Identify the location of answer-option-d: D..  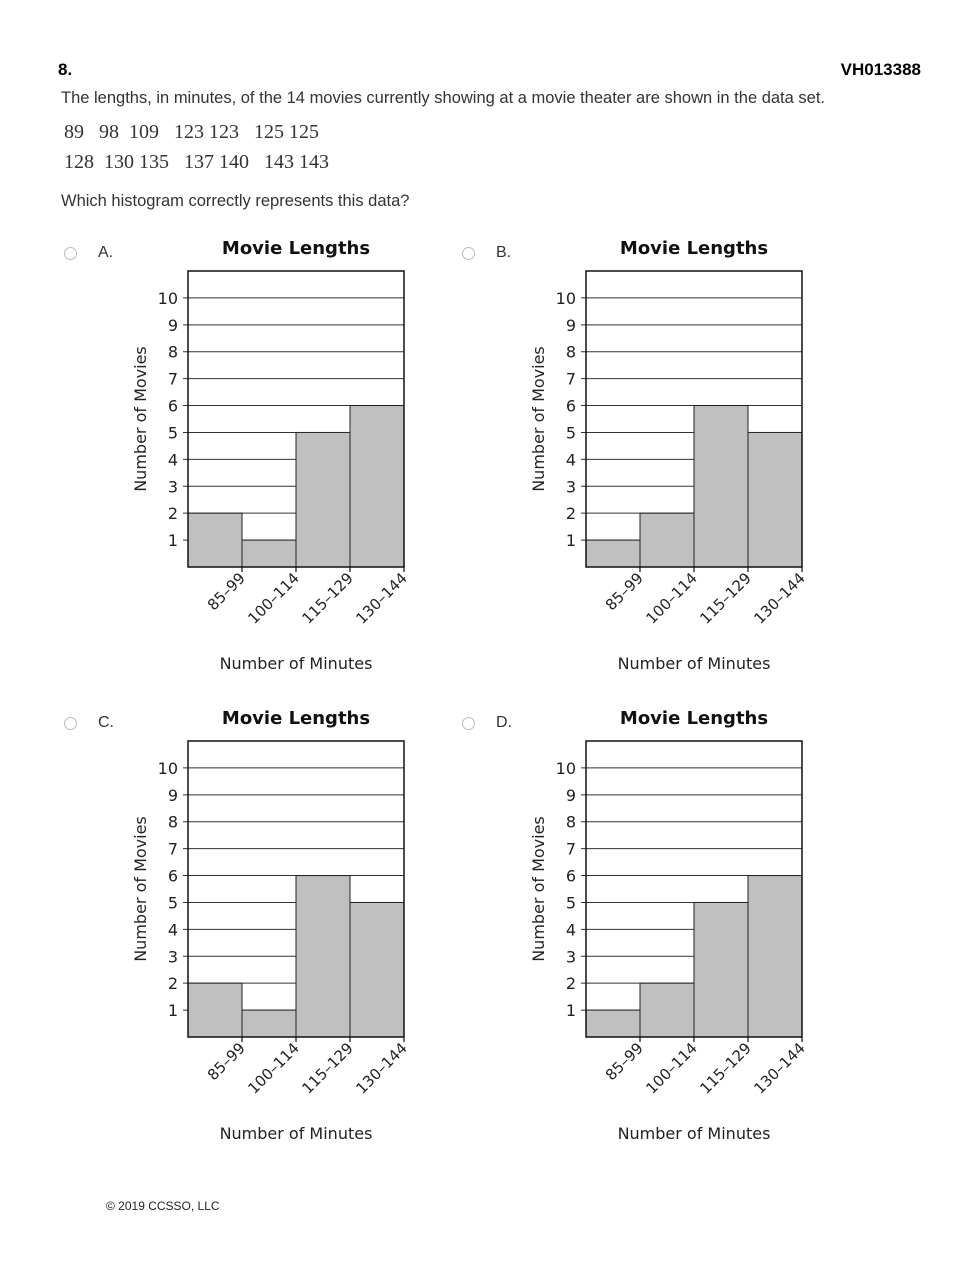
(487, 723).